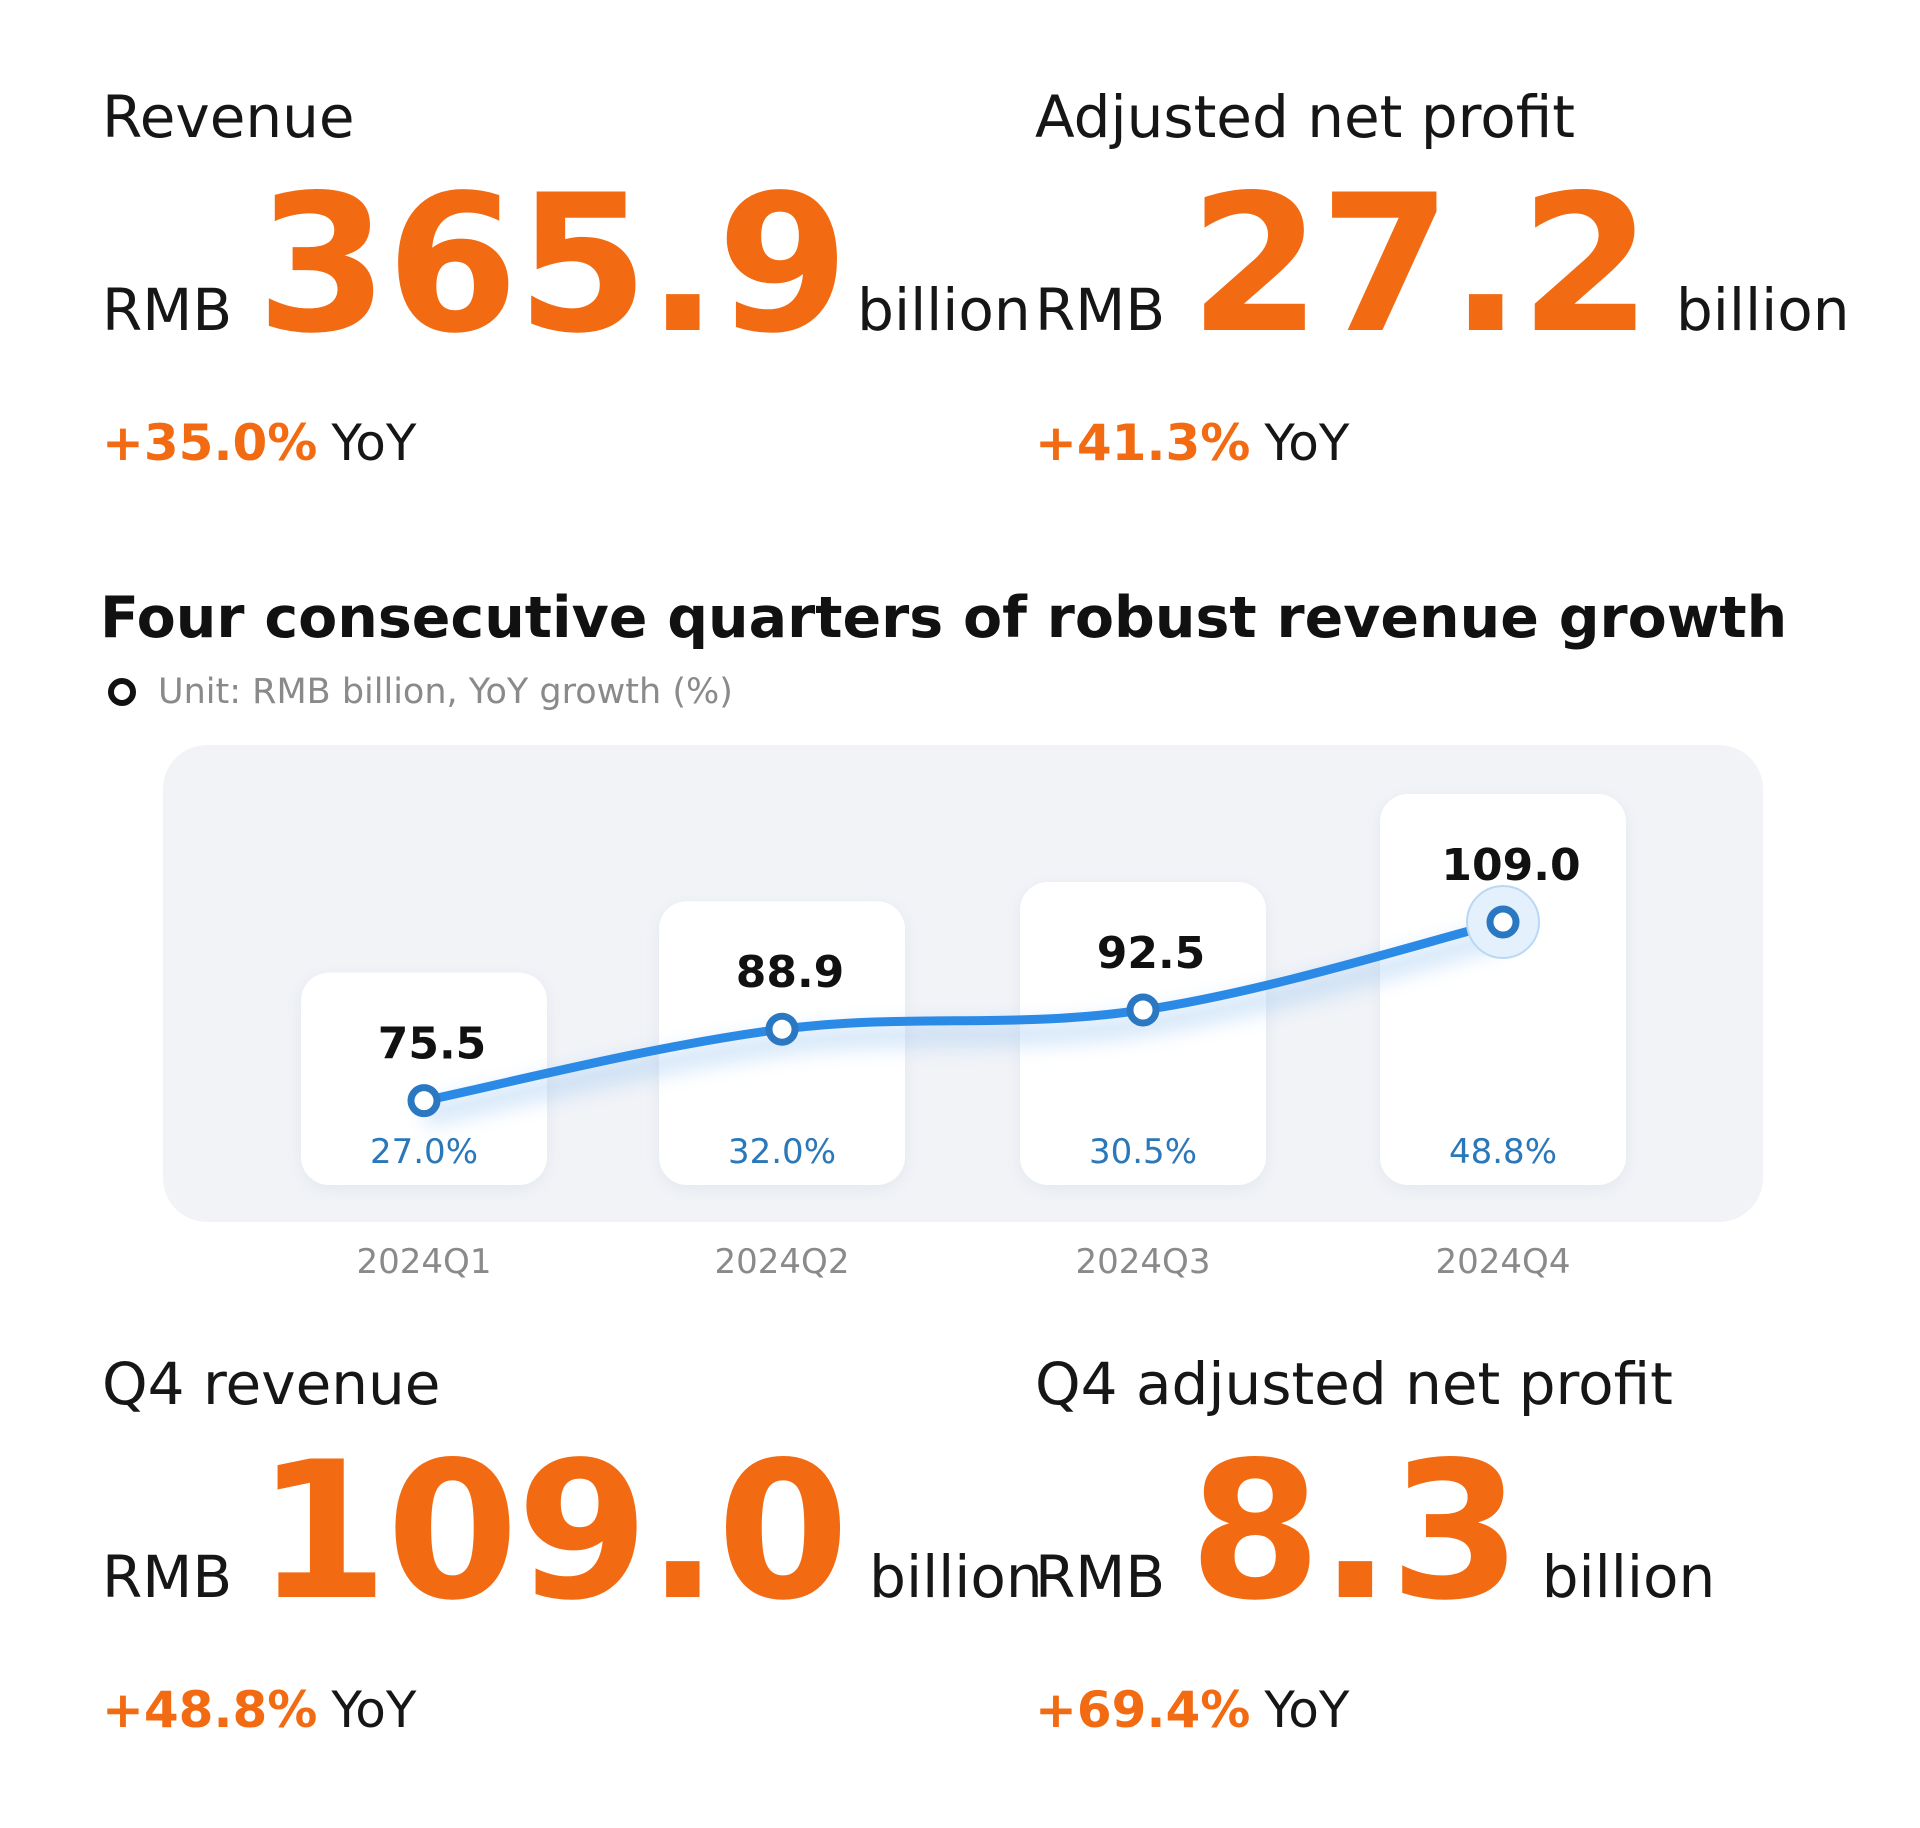 This screenshot has height=1828, width=1920. I want to click on kpi-yoy-value: +48.8%, so click(210, 1710).